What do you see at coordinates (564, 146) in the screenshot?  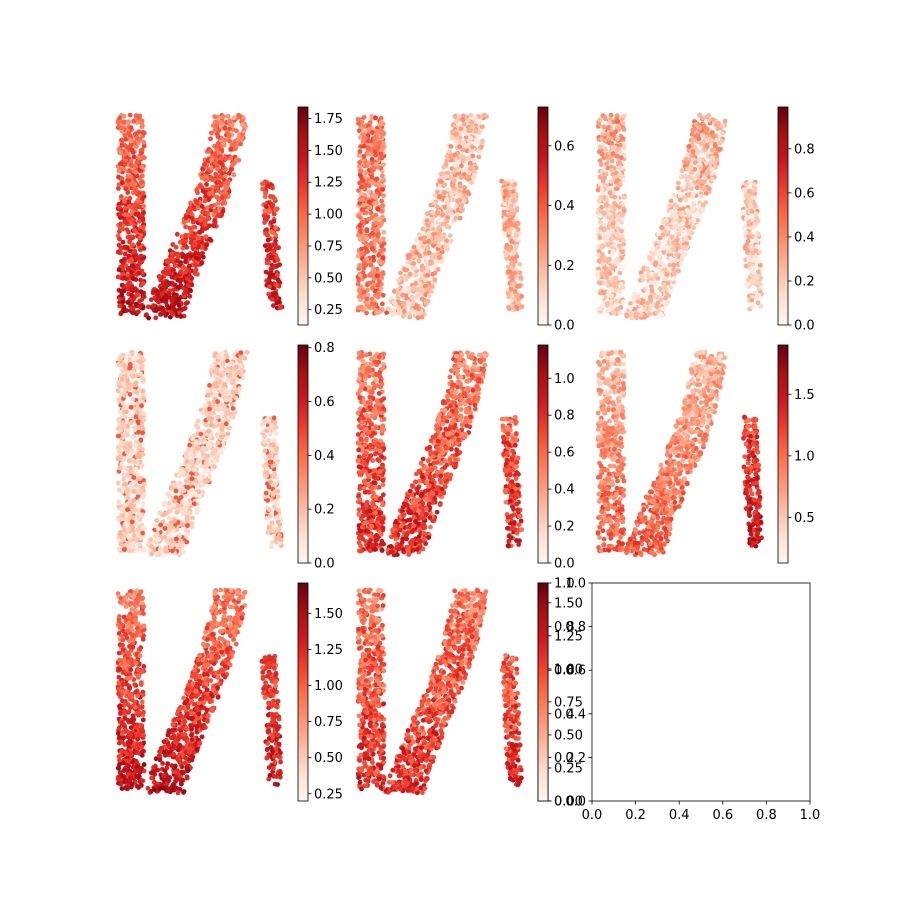 I see `colorbar-tick-label: 0.6` at bounding box center [564, 146].